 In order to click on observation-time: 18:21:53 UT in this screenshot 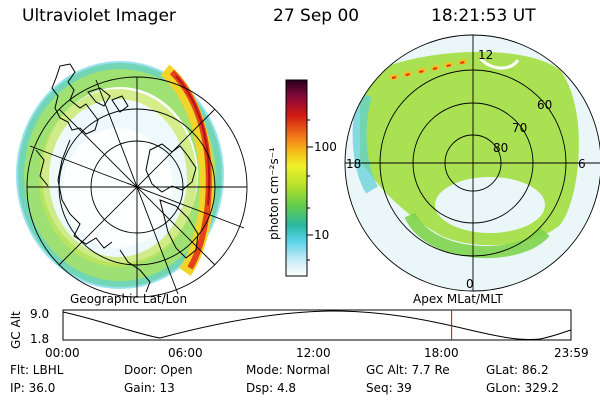, I will do `click(483, 16)`.